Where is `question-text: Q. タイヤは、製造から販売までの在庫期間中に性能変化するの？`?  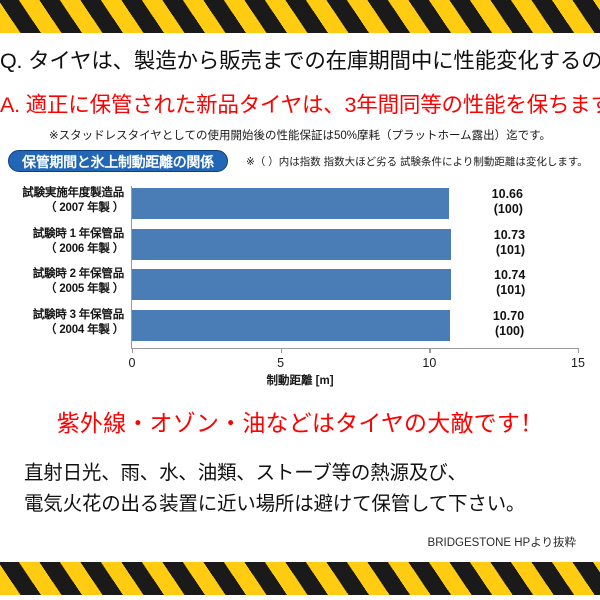
question-text: Q. タイヤは、製造から販売までの在庫期間中に性能変化するの？ is located at coordinates (300, 61).